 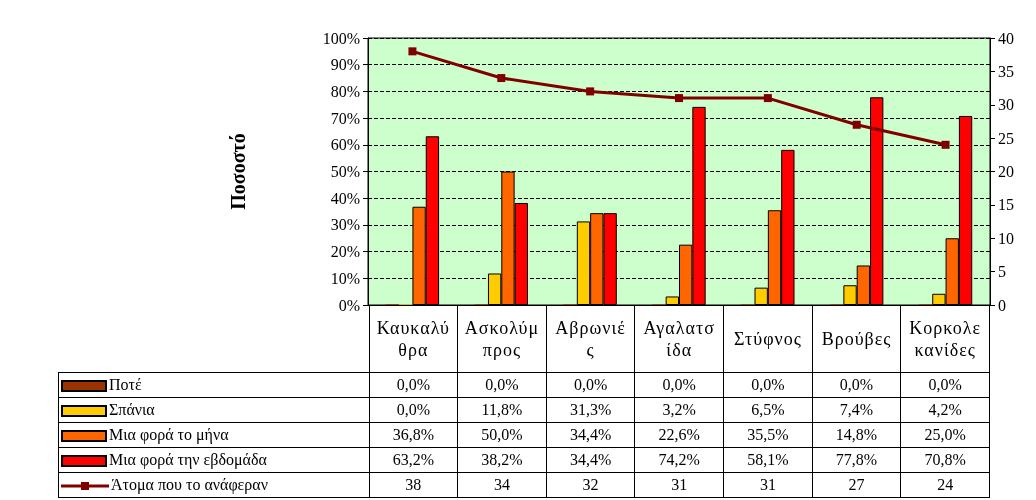 I want to click on y-tick-label: 40%, so click(x=345, y=198).